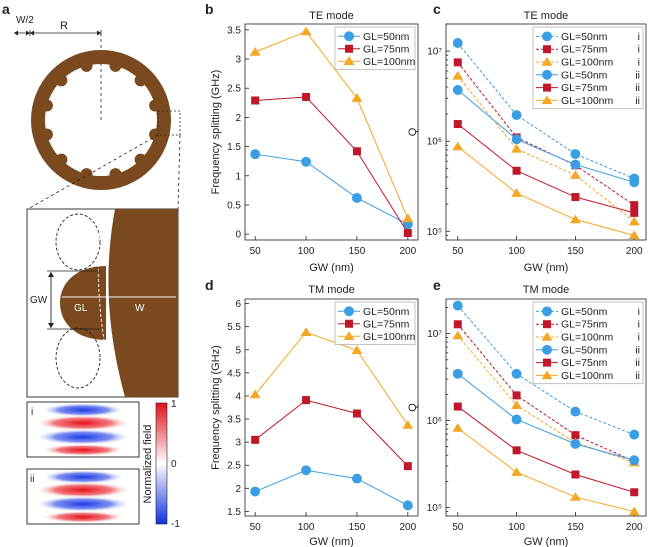 This screenshot has height=547, width=653. What do you see at coordinates (140, 308) in the screenshot?
I see `w-label: W` at bounding box center [140, 308].